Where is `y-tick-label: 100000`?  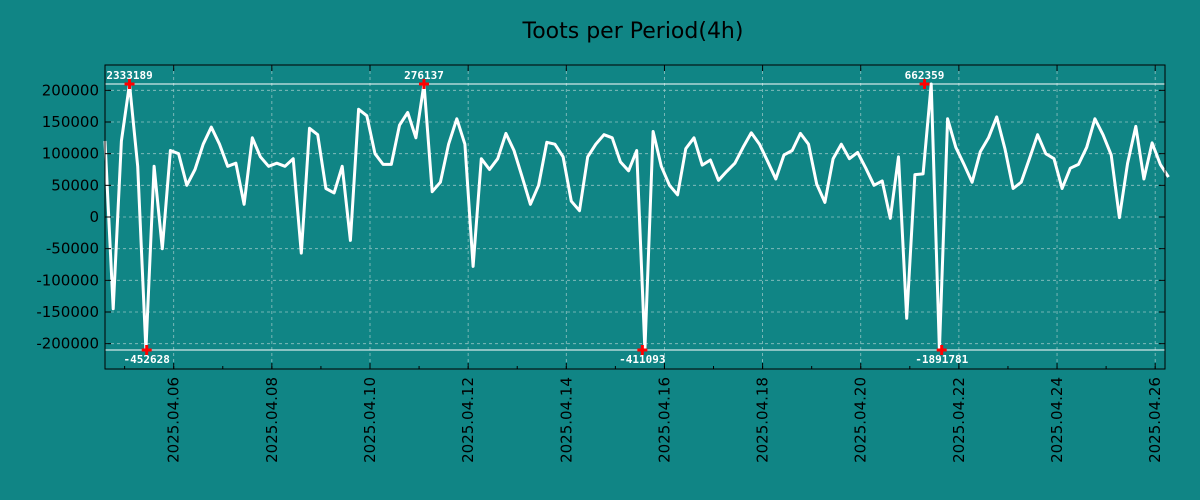
y-tick-label: 100000 is located at coordinates (70, 154).